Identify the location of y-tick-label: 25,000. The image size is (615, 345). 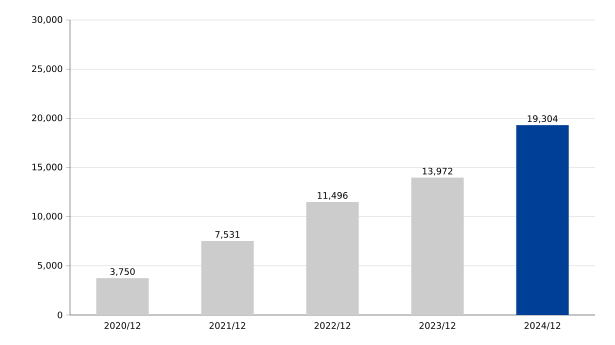
(47, 69).